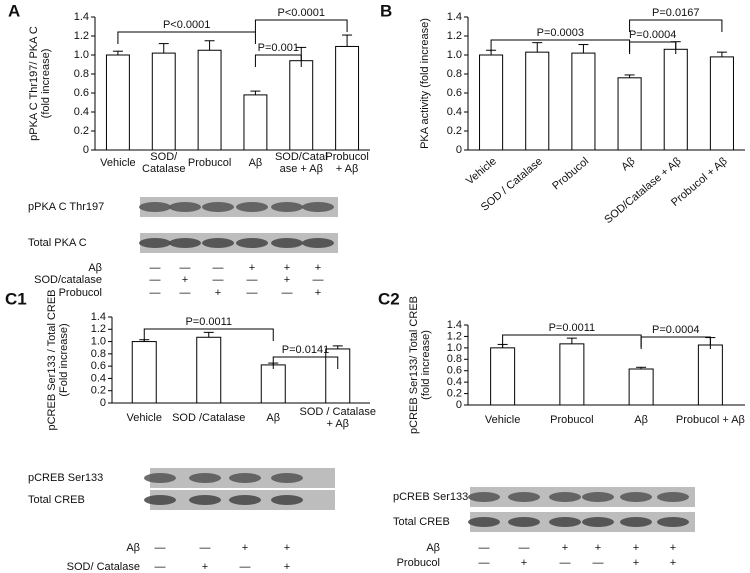 The image size is (750, 573). Describe the element at coordinates (80, 293) in the screenshot. I see `treatment-label: Probucol` at that location.